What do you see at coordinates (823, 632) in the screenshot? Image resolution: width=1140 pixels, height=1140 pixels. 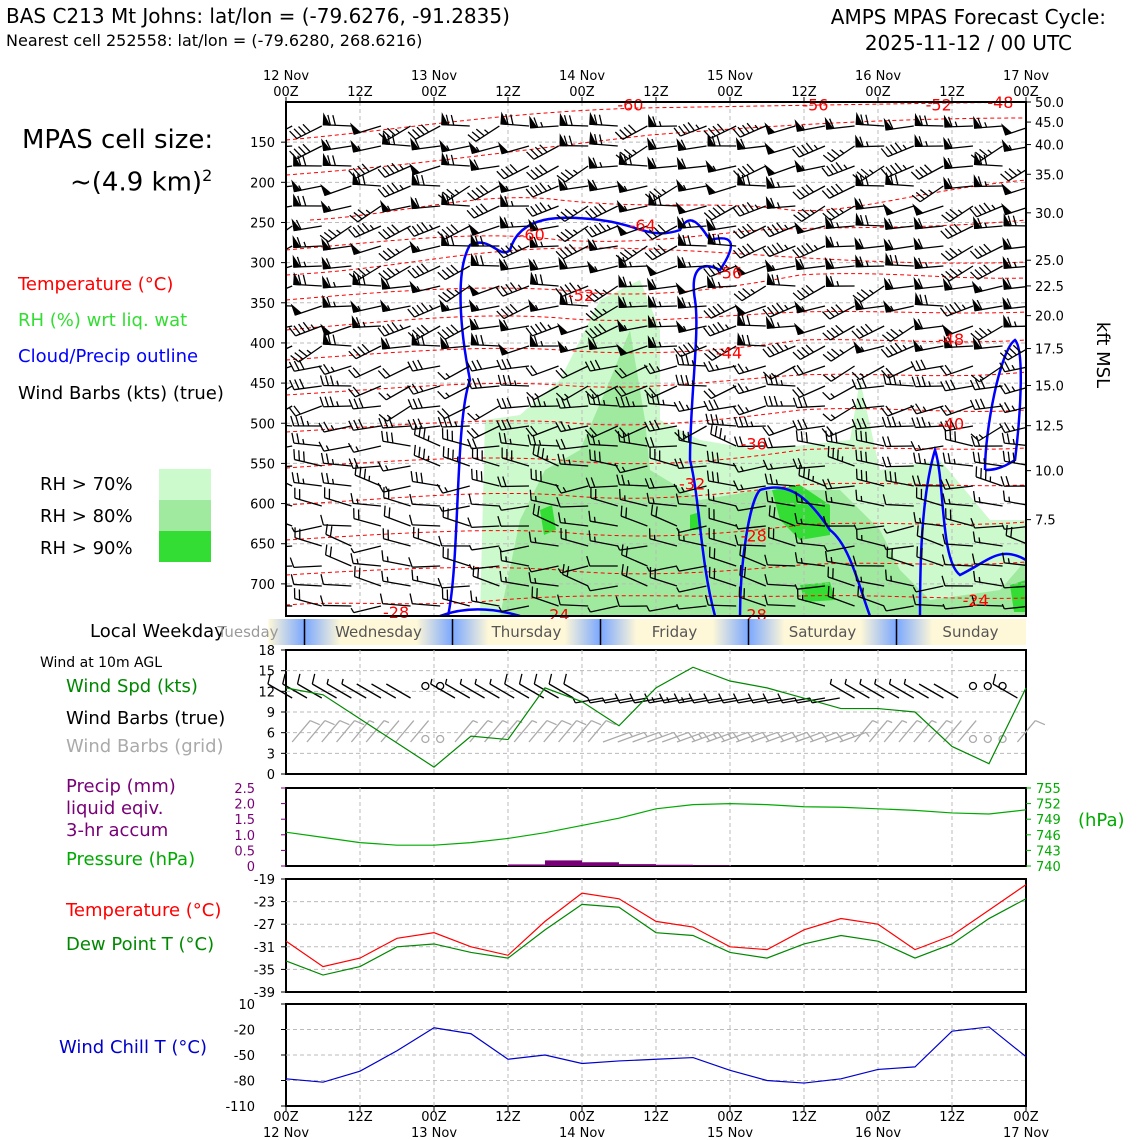 I see `weekday-label: Saturday` at bounding box center [823, 632].